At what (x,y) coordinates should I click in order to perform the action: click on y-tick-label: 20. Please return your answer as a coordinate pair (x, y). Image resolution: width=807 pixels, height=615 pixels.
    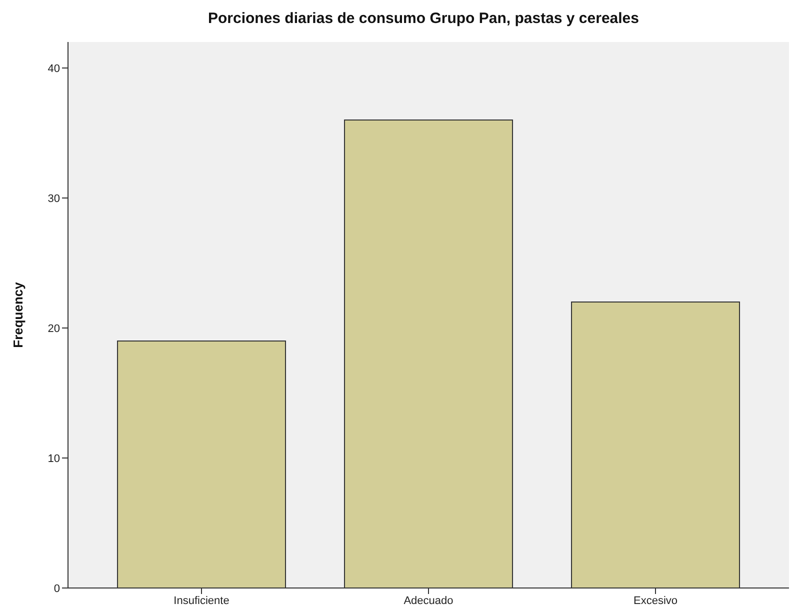
    Looking at the image, I should click on (54, 328).